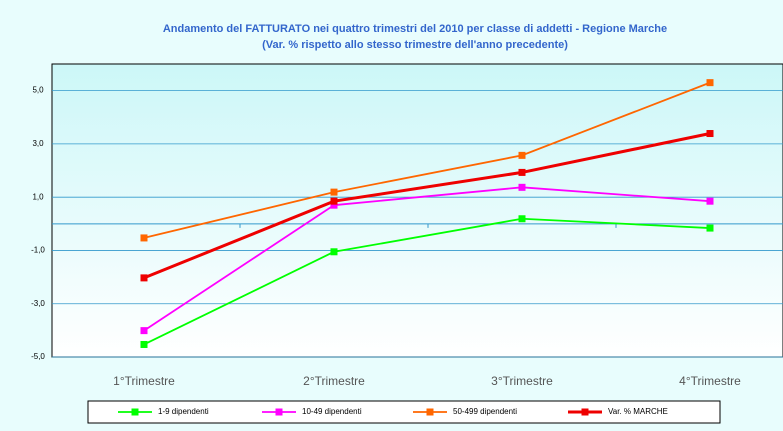 The image size is (783, 431). I want to click on y-tick-label: 5,0, so click(38, 90).